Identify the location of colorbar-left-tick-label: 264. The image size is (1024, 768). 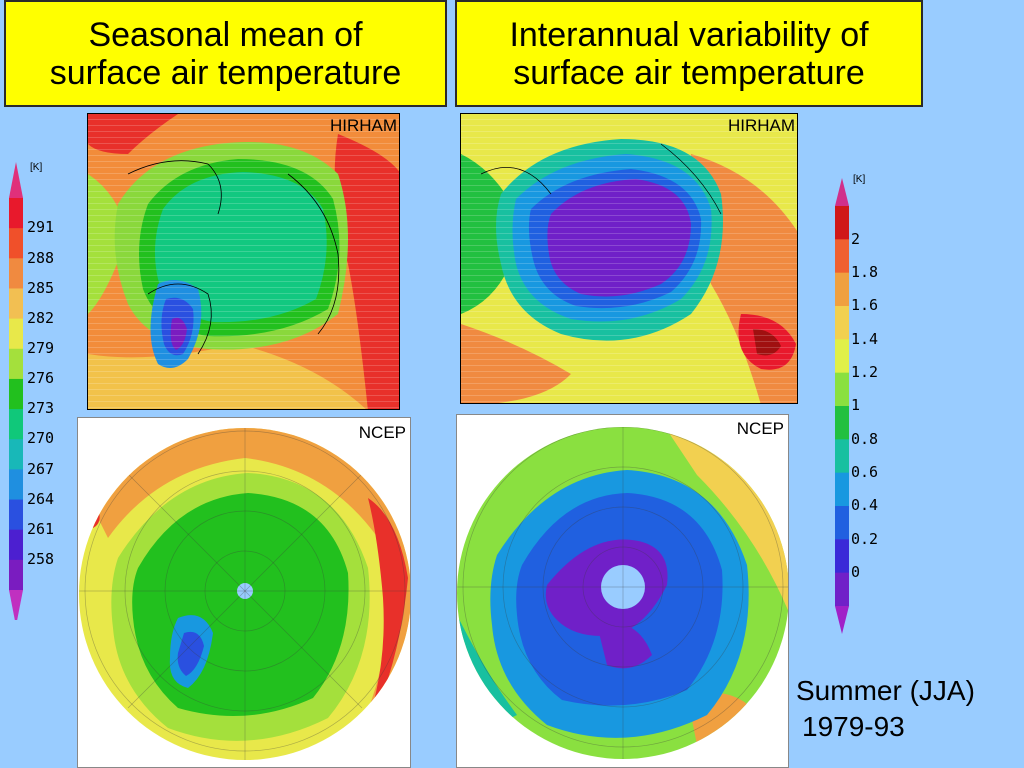
(41, 498).